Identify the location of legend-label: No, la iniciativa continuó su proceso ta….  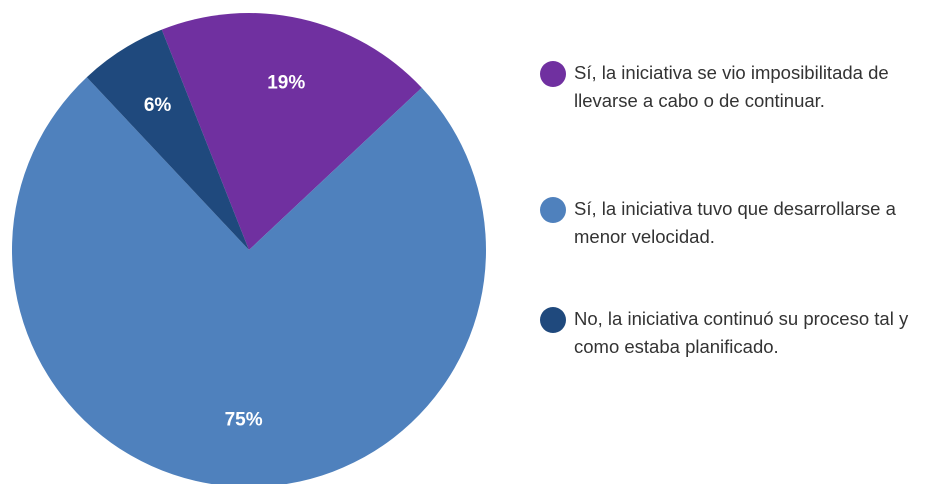
(741, 332).